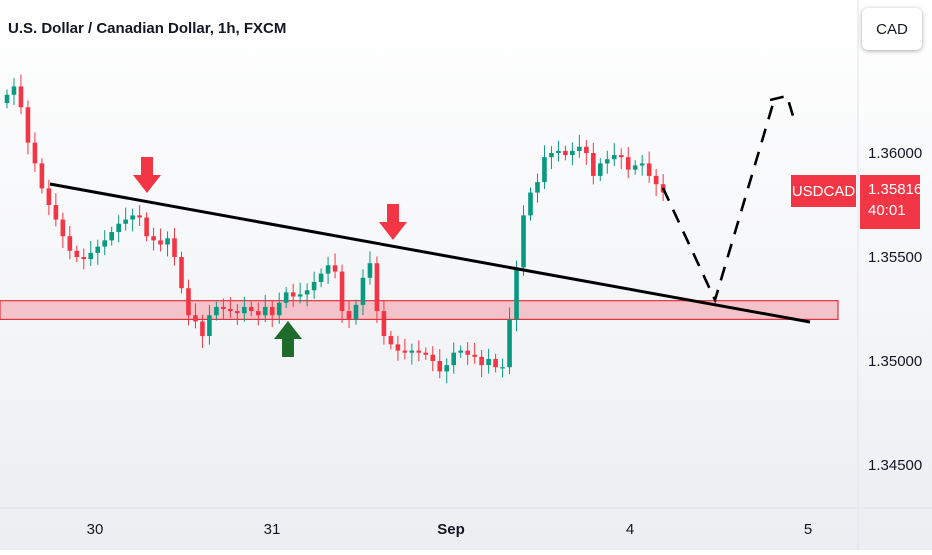 This screenshot has width=932, height=555. Describe the element at coordinates (272, 529) in the screenshot. I see `x-tick-label: 31` at that location.